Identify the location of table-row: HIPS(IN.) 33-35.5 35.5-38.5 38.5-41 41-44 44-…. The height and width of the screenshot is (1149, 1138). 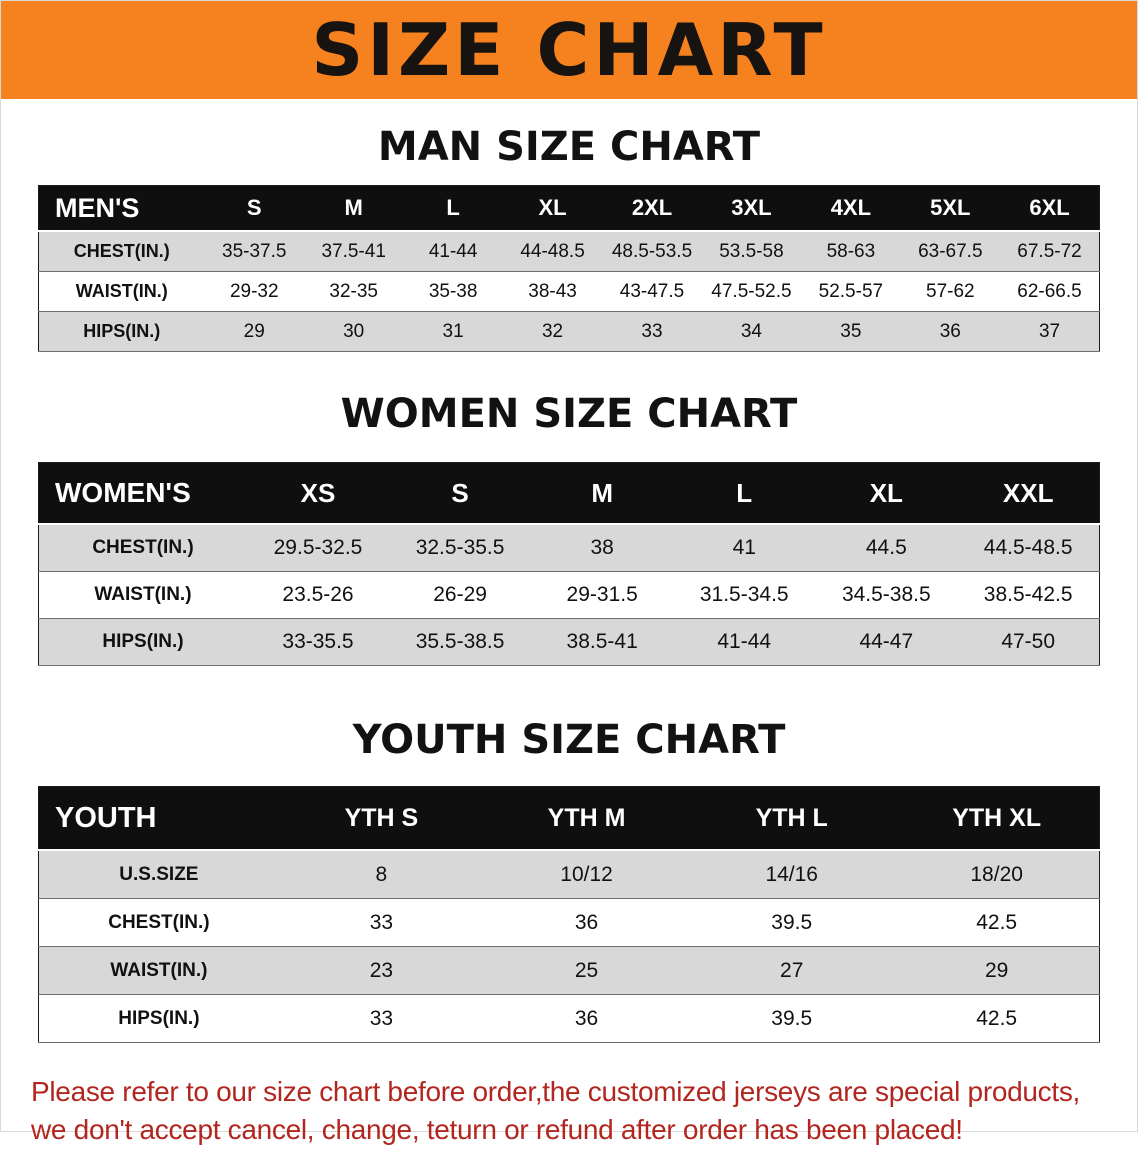
(569, 642).